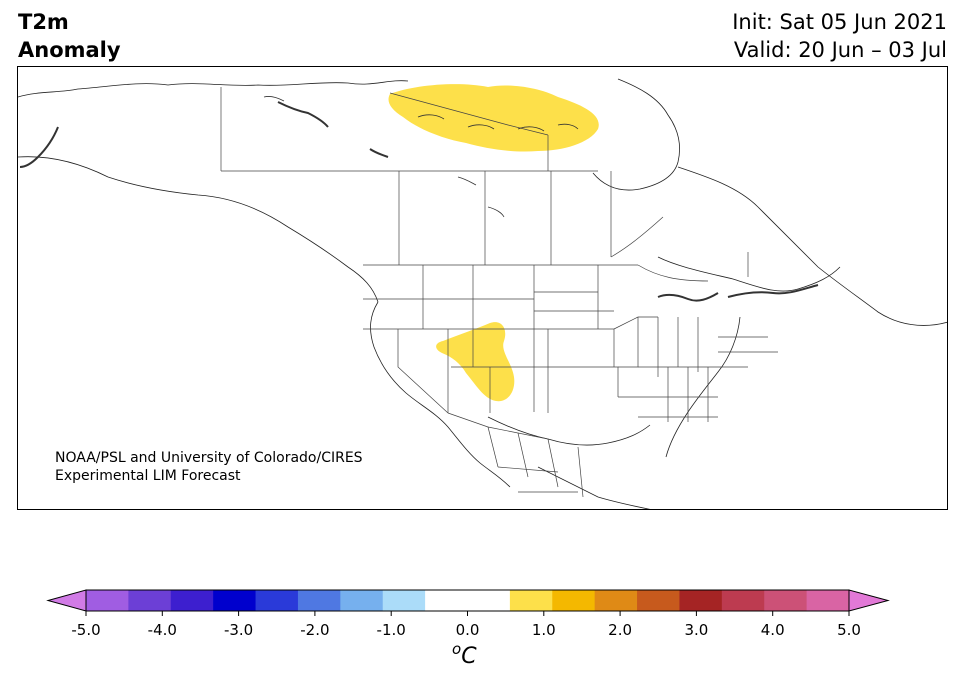  What do you see at coordinates (696, 630) in the screenshot?
I see `colorbar-tick-label: 3.0` at bounding box center [696, 630].